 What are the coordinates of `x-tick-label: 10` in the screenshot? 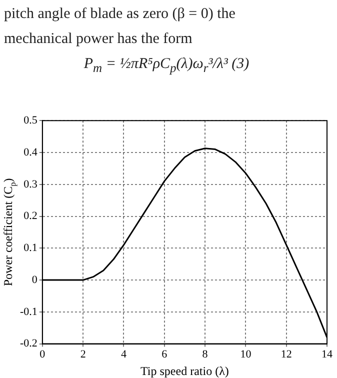 It's located at (246, 354).